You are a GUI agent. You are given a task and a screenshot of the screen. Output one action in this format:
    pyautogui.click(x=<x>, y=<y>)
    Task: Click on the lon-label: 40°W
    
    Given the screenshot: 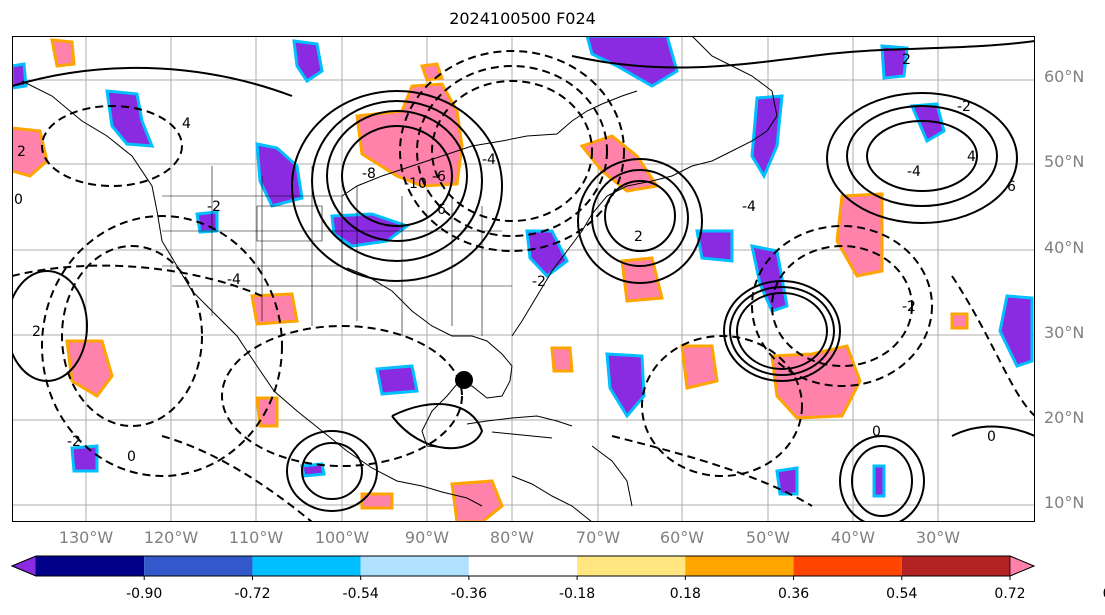 What is the action you would take?
    pyautogui.click(x=853, y=537)
    